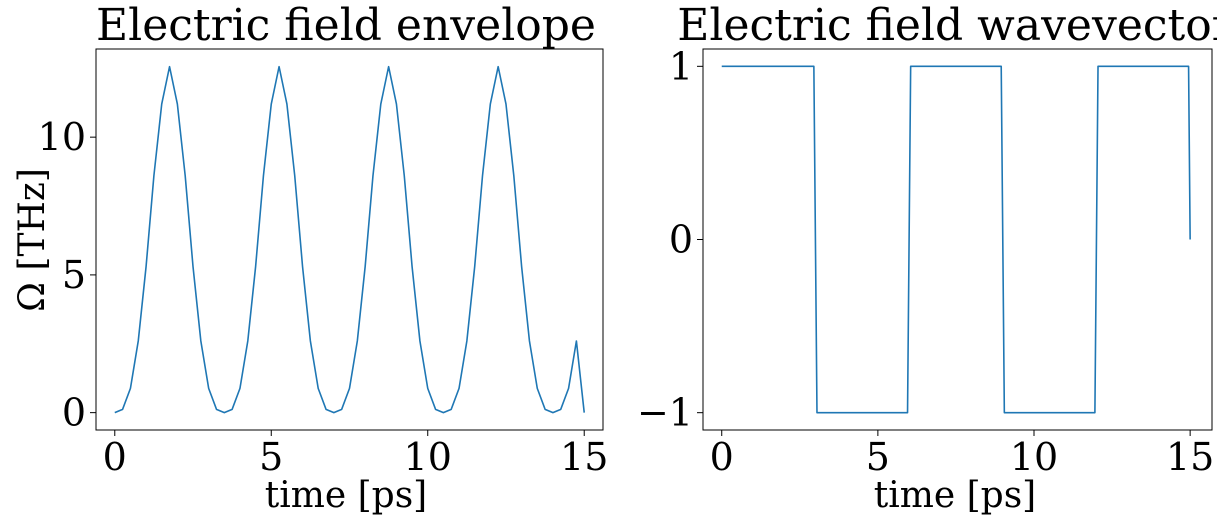 The width and height of the screenshot is (1217, 523). Describe the element at coordinates (947, 25) in the screenshot. I see `chart-title: Electric field wavevector` at that location.